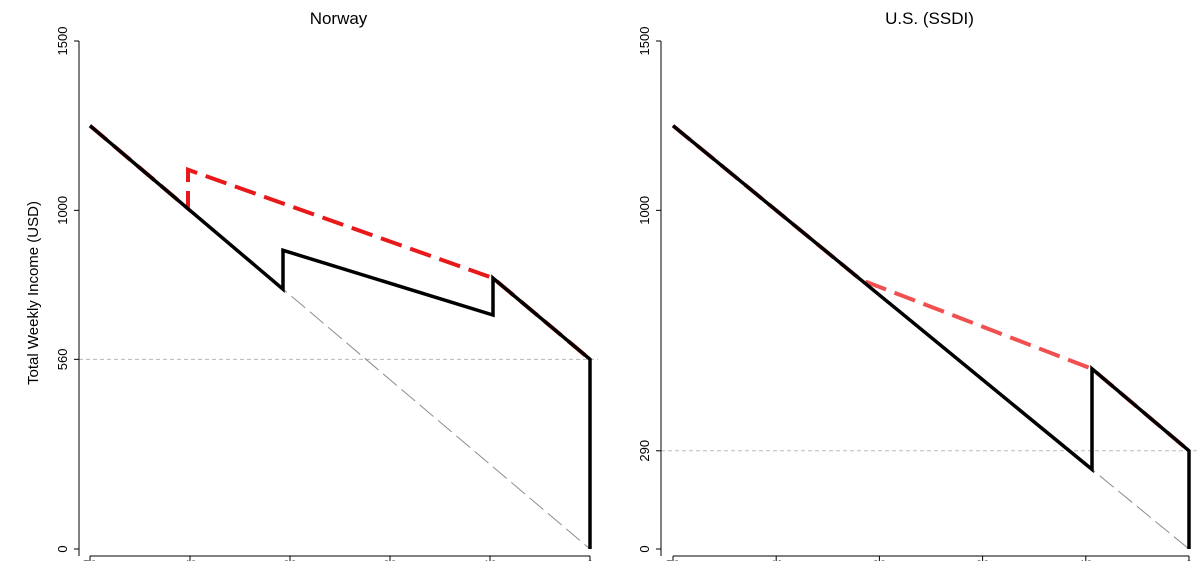 The width and height of the screenshot is (1201, 561). What do you see at coordinates (339, 18) in the screenshot?
I see `panel-title: Norway` at bounding box center [339, 18].